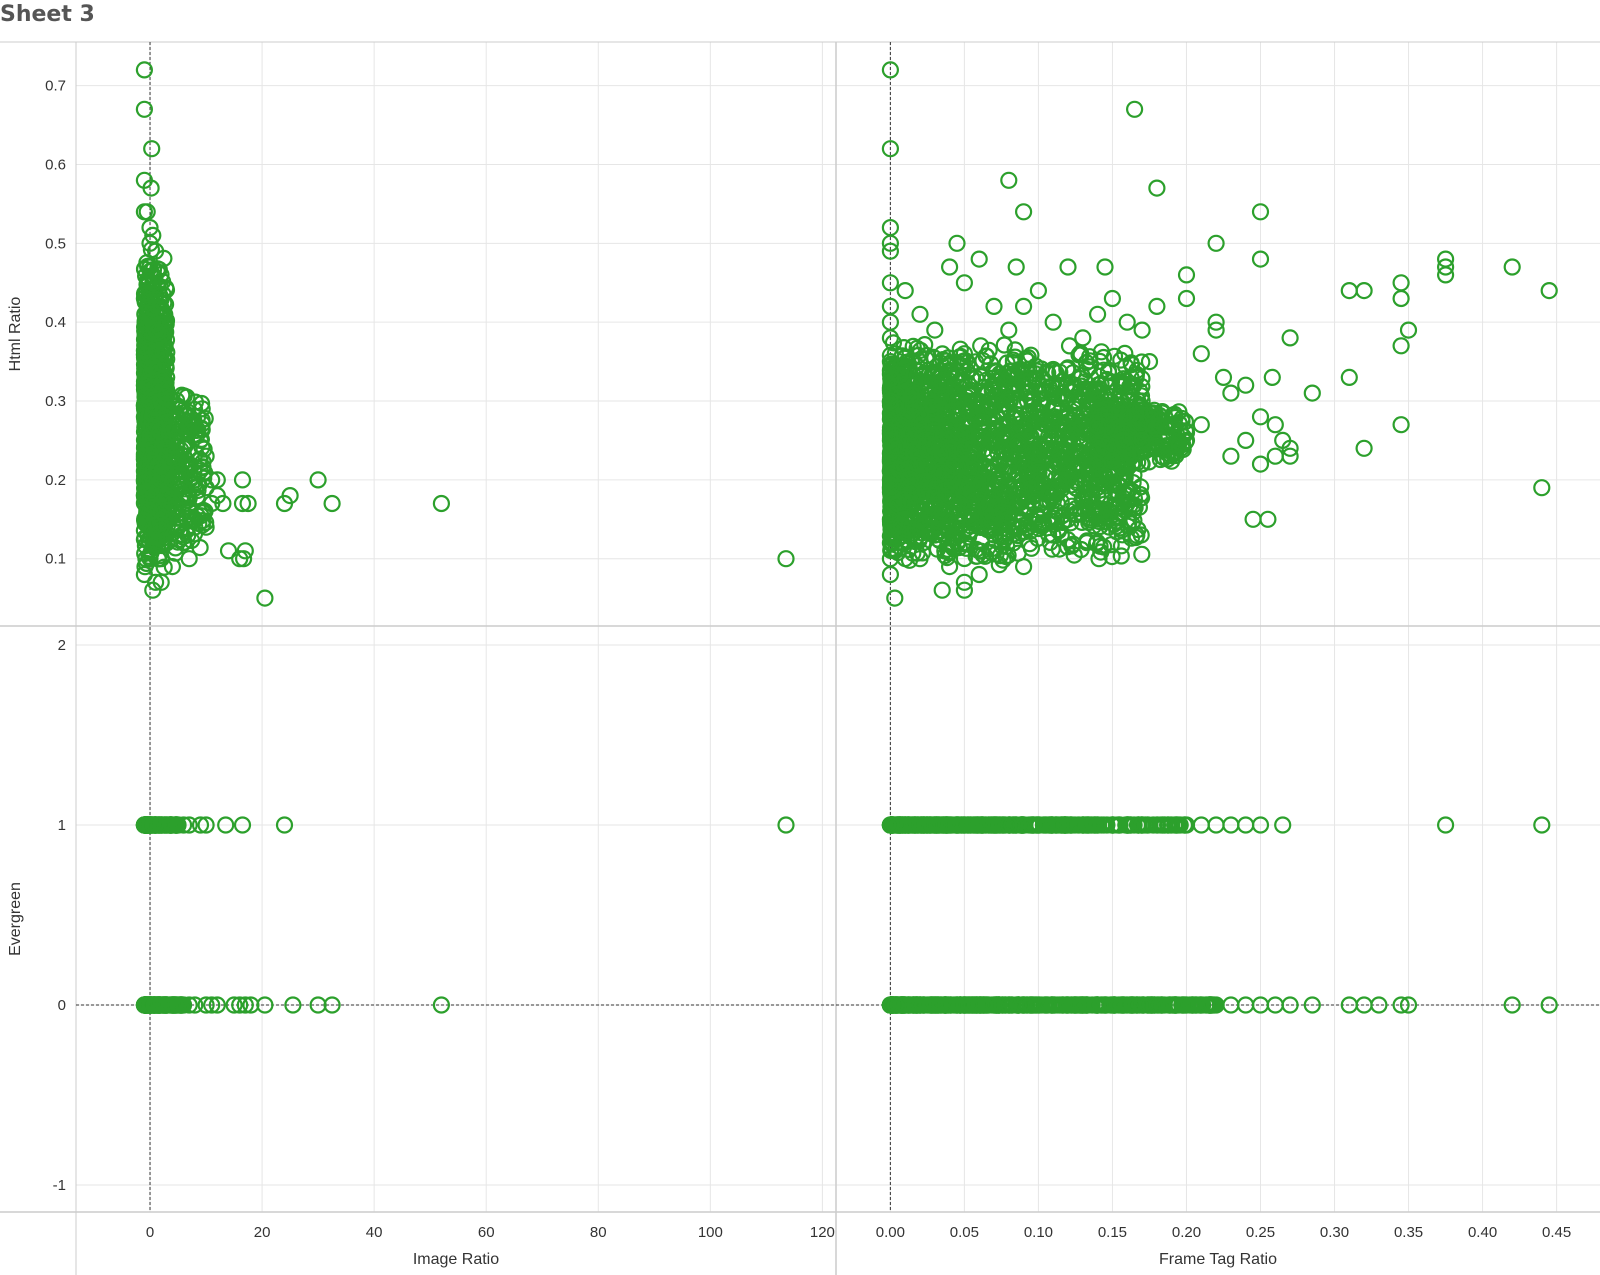  I want to click on x-tick-label: 0, so click(150, 1232).